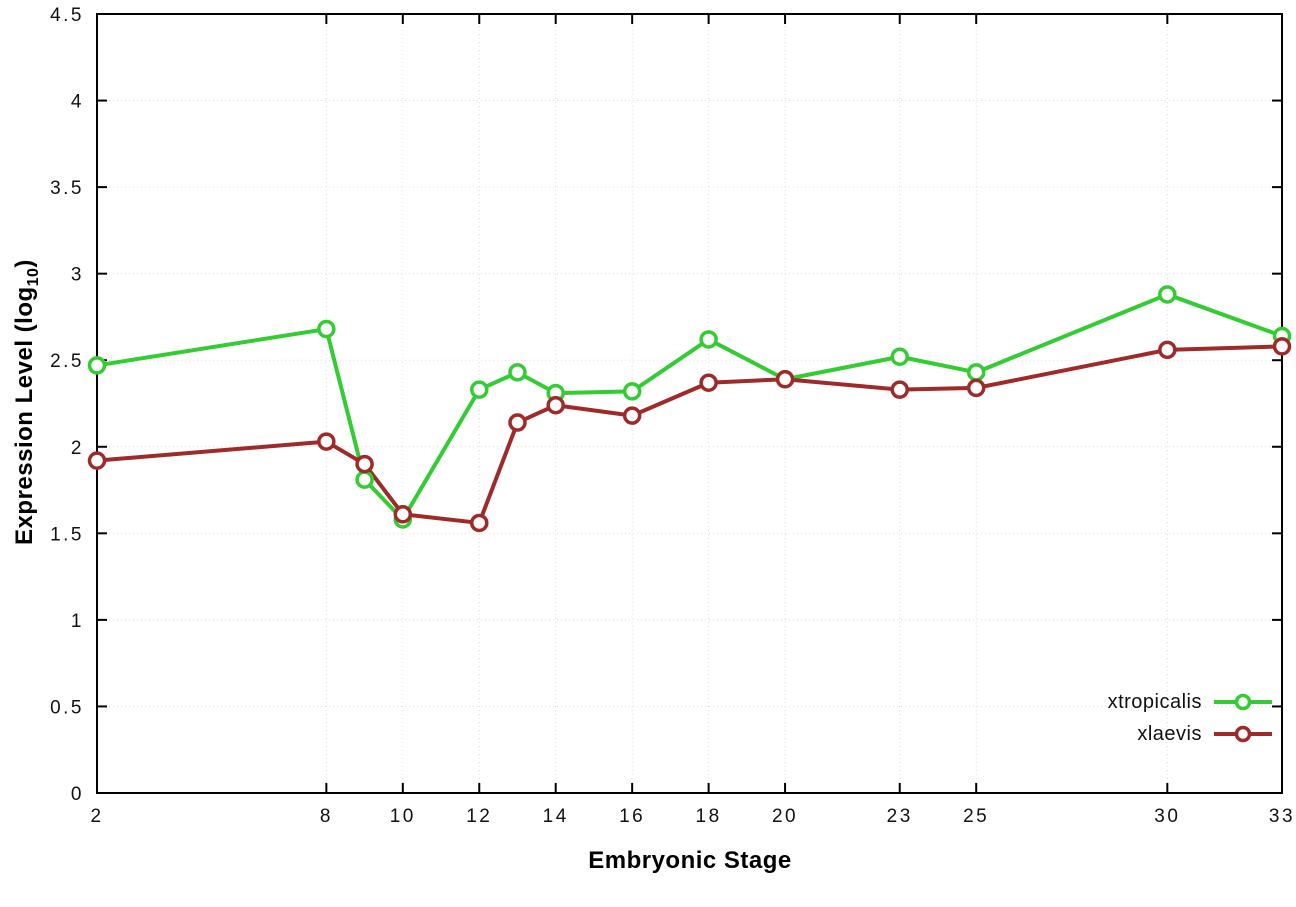  What do you see at coordinates (632, 816) in the screenshot?
I see `x-tick-label: 16` at bounding box center [632, 816].